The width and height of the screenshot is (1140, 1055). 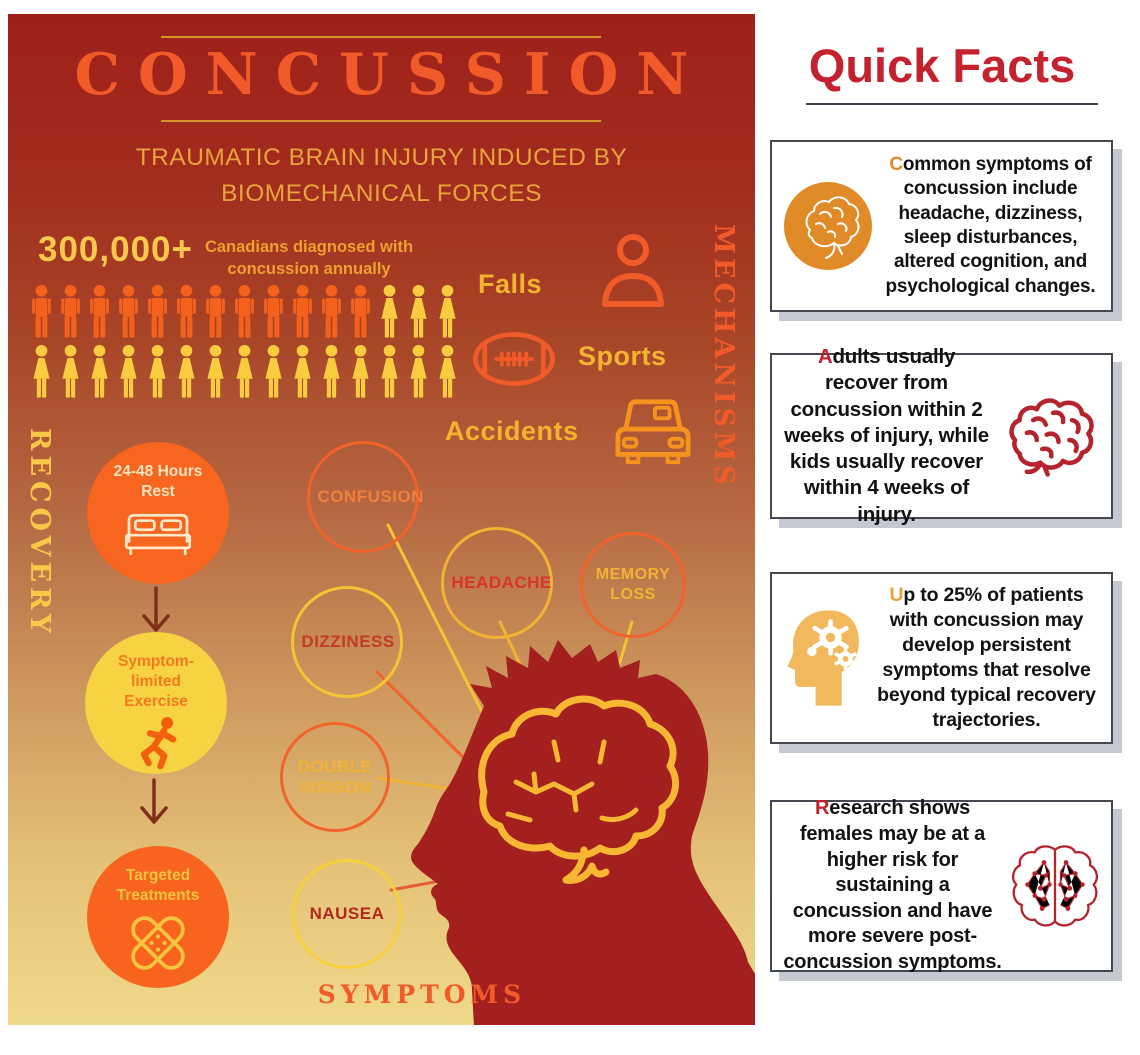 What do you see at coordinates (1049, 436) in the screenshot?
I see `side-brain-icon` at bounding box center [1049, 436].